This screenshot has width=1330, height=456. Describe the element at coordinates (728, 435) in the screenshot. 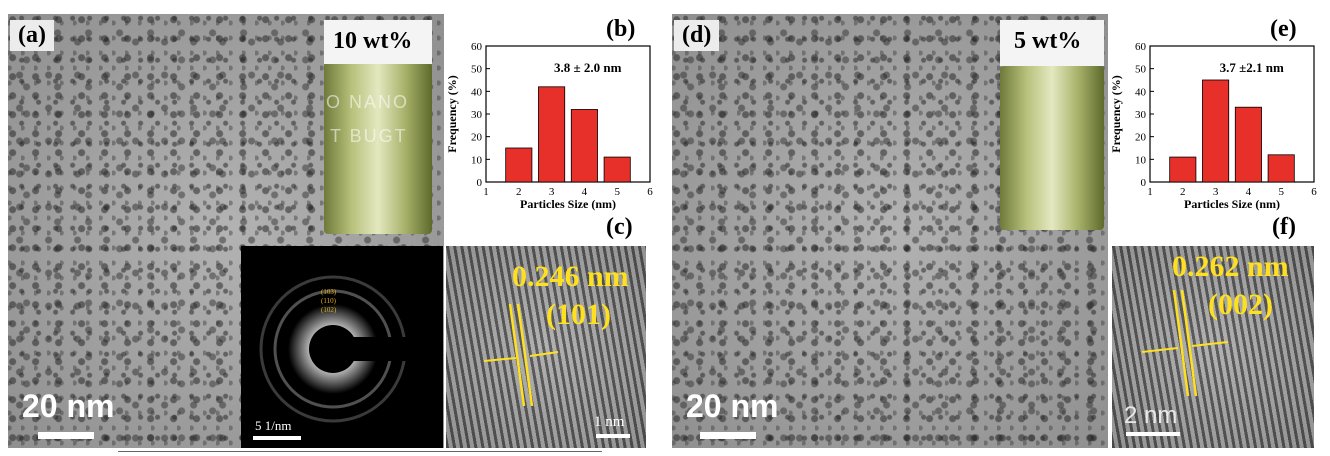

I see `scale-bar-d` at that location.